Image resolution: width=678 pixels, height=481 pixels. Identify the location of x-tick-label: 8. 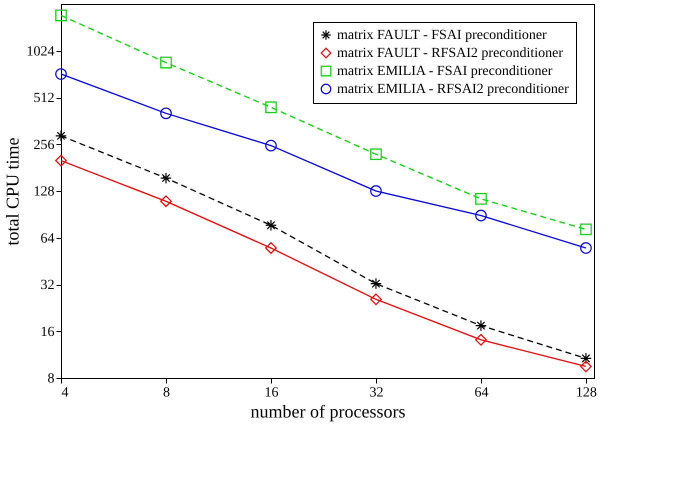
(166, 393).